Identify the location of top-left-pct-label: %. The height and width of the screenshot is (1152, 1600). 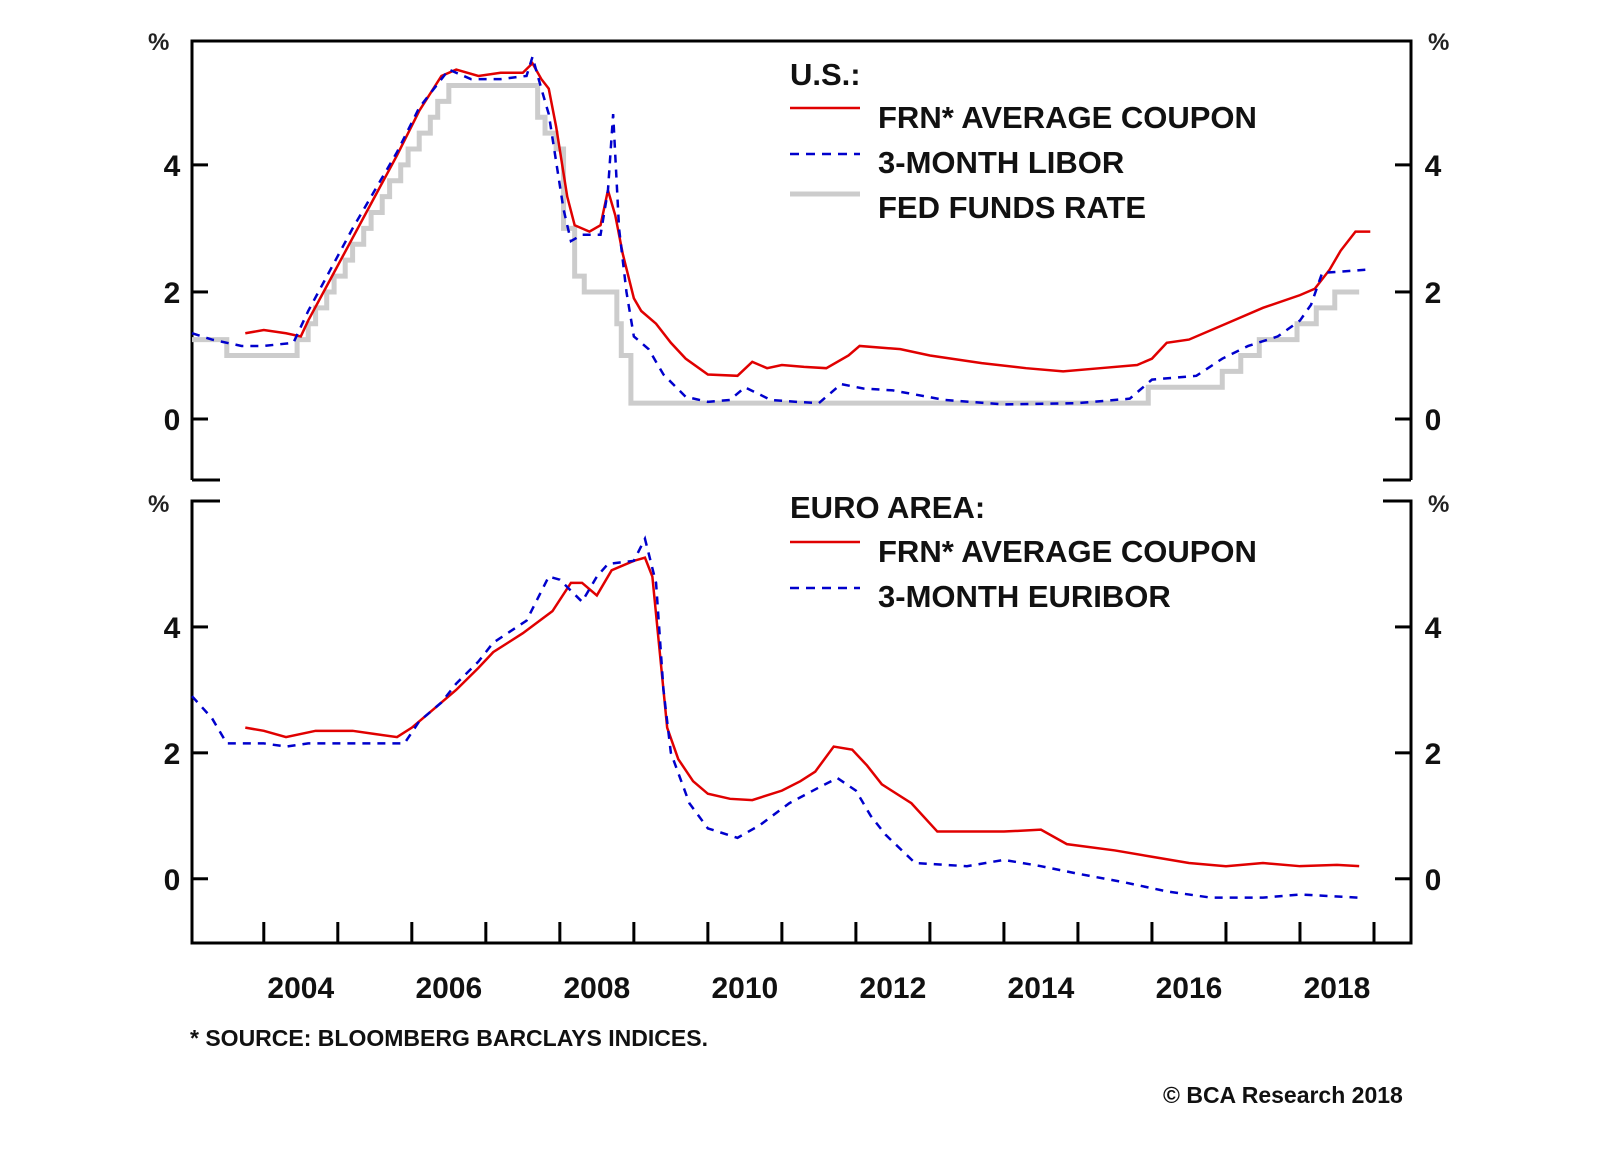
(158, 42).